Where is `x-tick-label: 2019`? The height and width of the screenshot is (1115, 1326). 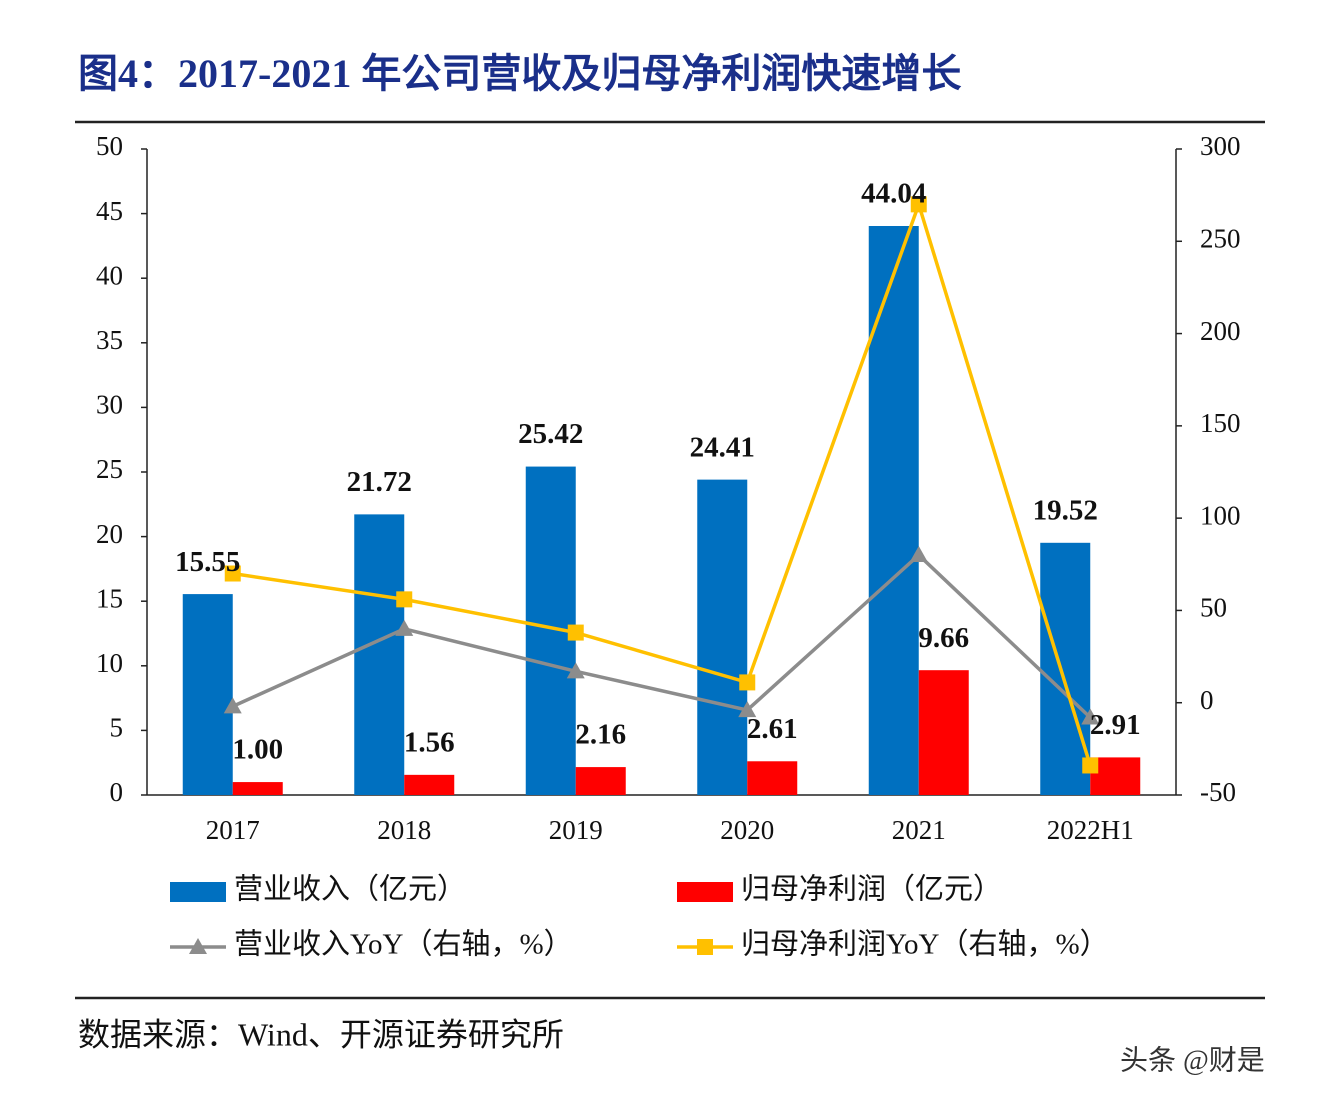 x-tick-label: 2019 is located at coordinates (576, 830).